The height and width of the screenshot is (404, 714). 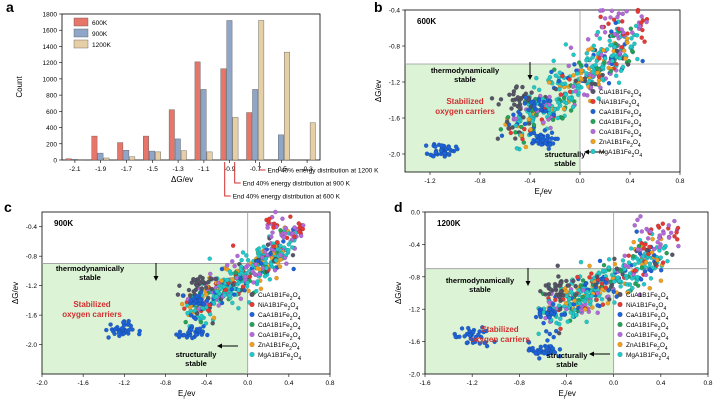 I want to click on legend-label: NiA1B1Fe2O4, so click(x=278, y=307).